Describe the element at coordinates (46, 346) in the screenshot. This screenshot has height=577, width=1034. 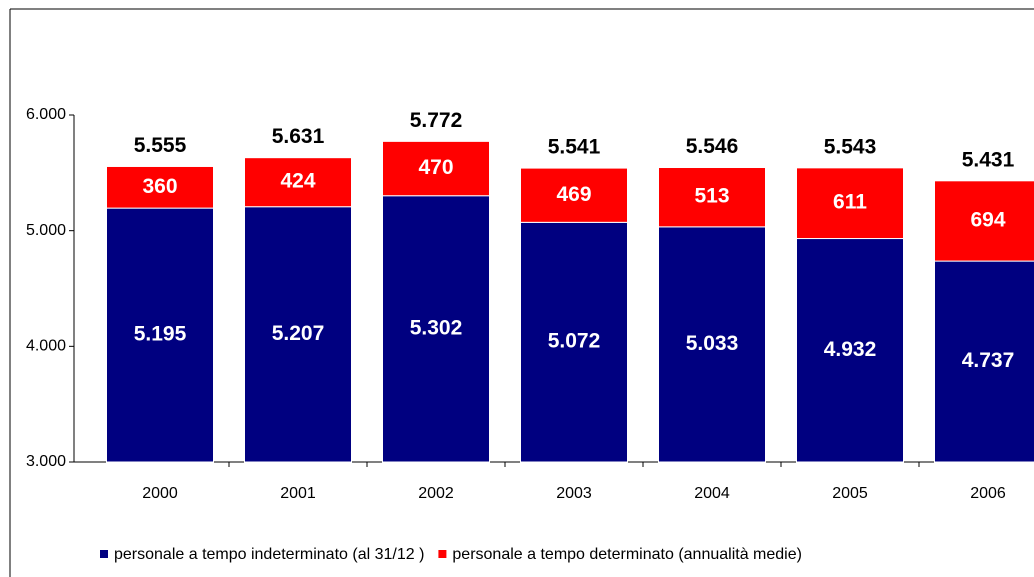
I see `y-tick-label: 4.000` at that location.